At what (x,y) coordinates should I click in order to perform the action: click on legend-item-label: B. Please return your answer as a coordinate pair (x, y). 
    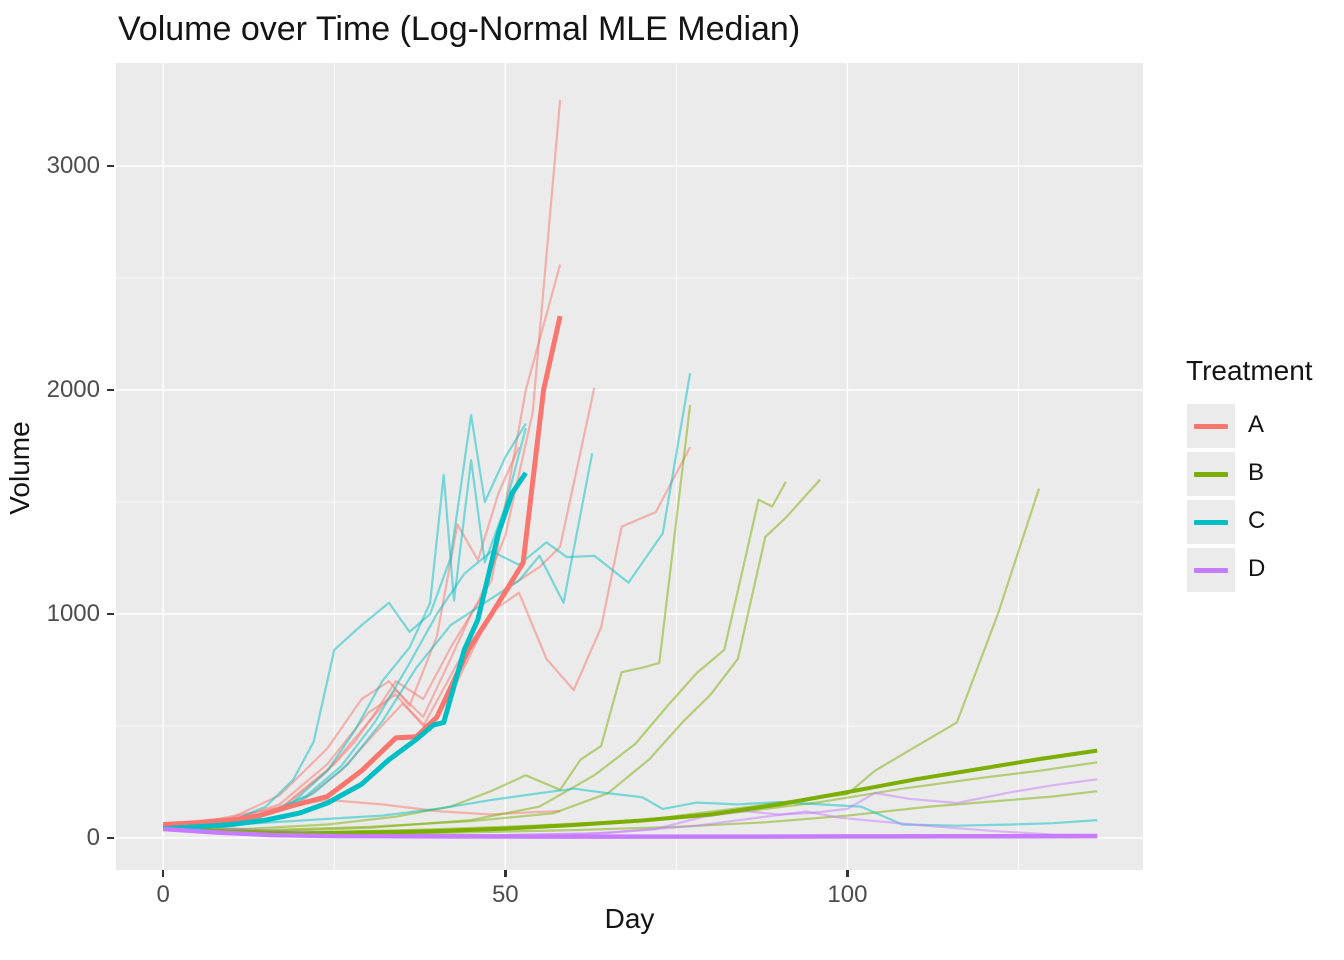
    Looking at the image, I should click on (1256, 472).